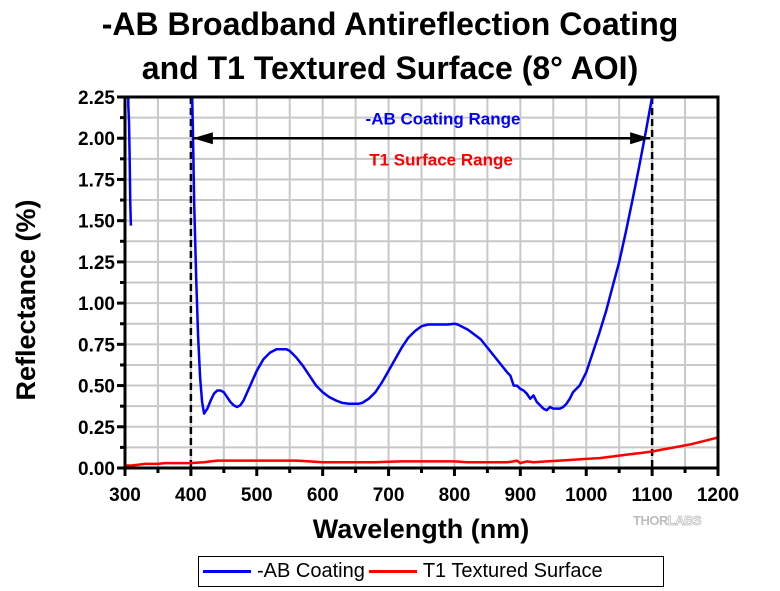 This screenshot has height=591, width=780. What do you see at coordinates (311, 571) in the screenshot?
I see `legend-label-ab-coating: -AB Coating` at bounding box center [311, 571].